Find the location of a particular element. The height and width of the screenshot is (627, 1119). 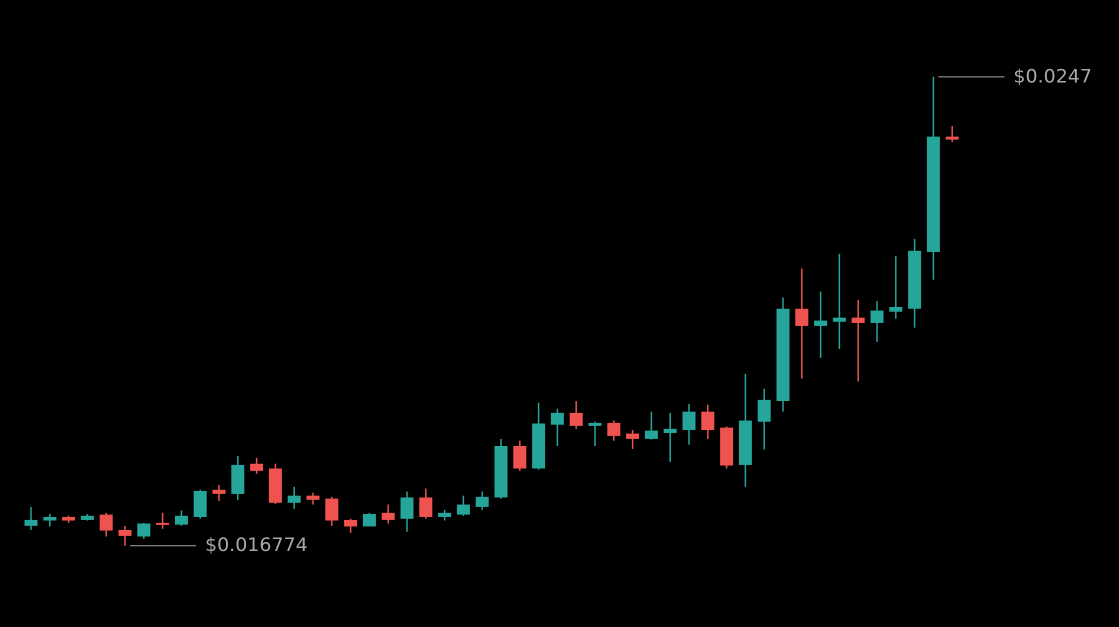

annotation-label: $0.0247 is located at coordinates (1052, 76).